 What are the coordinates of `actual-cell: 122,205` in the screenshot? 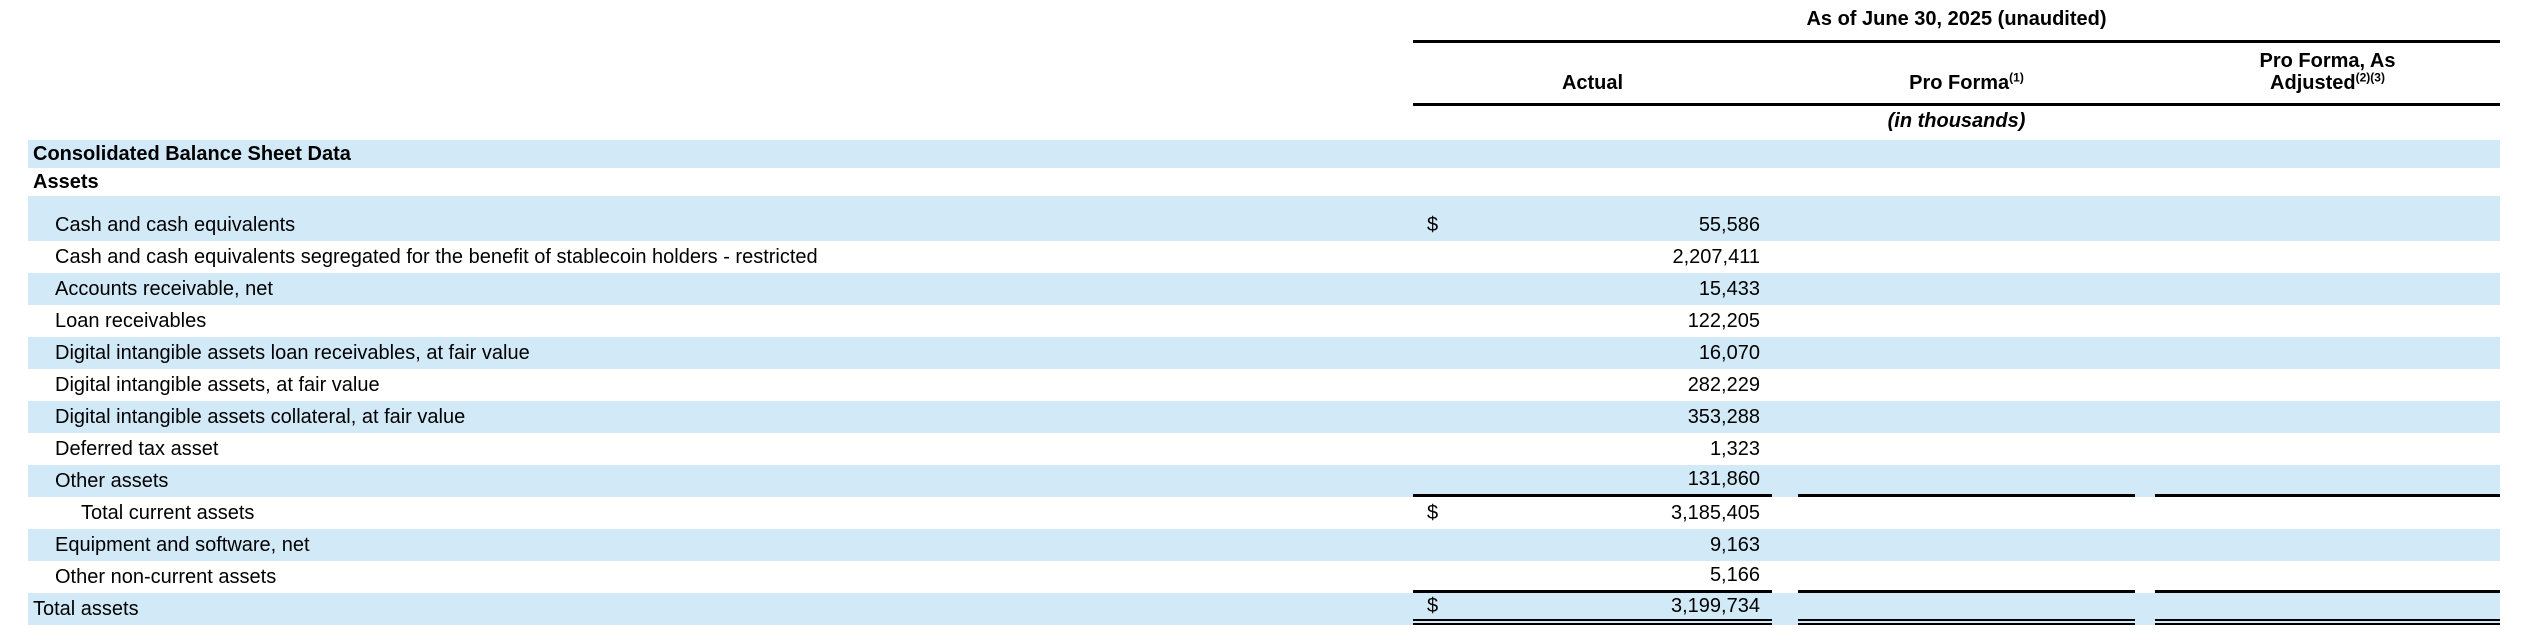 It's located at (1592, 321).